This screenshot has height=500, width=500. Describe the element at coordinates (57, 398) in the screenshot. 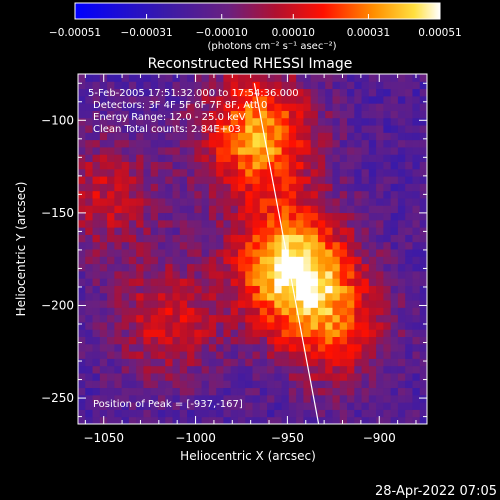

I see `y-tick-label: −250` at that location.